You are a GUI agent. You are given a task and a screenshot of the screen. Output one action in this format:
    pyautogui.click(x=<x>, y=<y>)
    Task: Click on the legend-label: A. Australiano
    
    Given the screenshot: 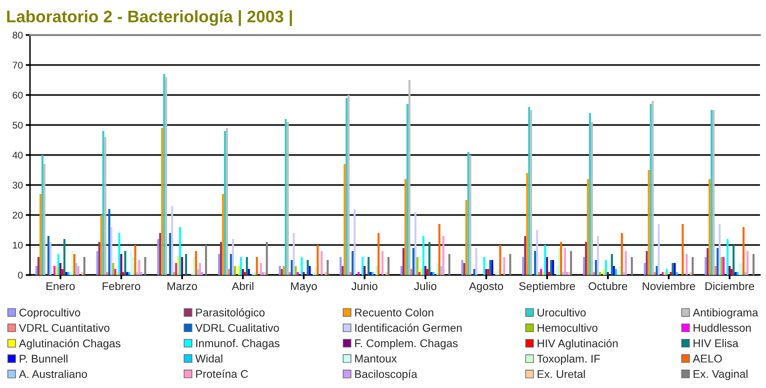 What is the action you would take?
    pyautogui.click(x=52, y=374)
    